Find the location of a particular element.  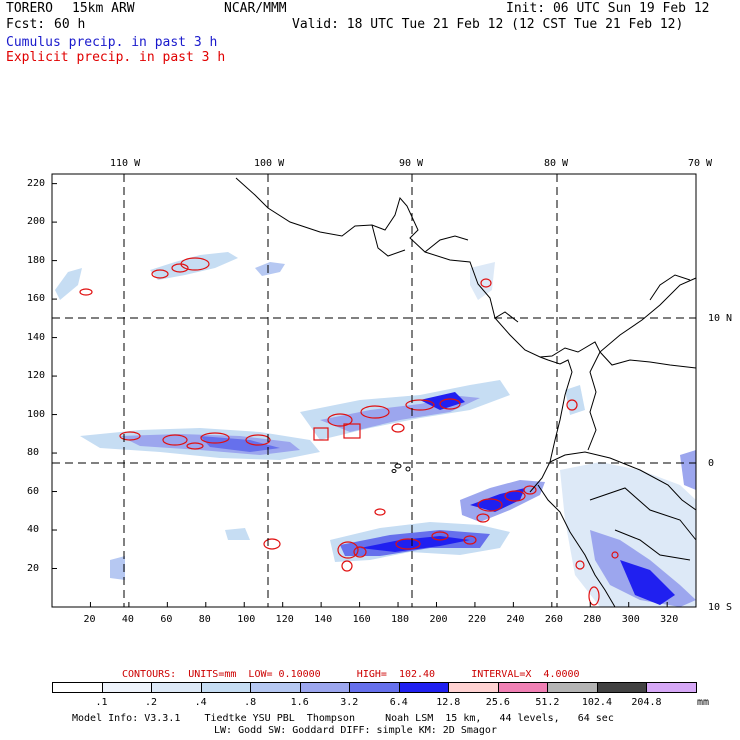

x-tick-label: 300 is located at coordinates (630, 619).